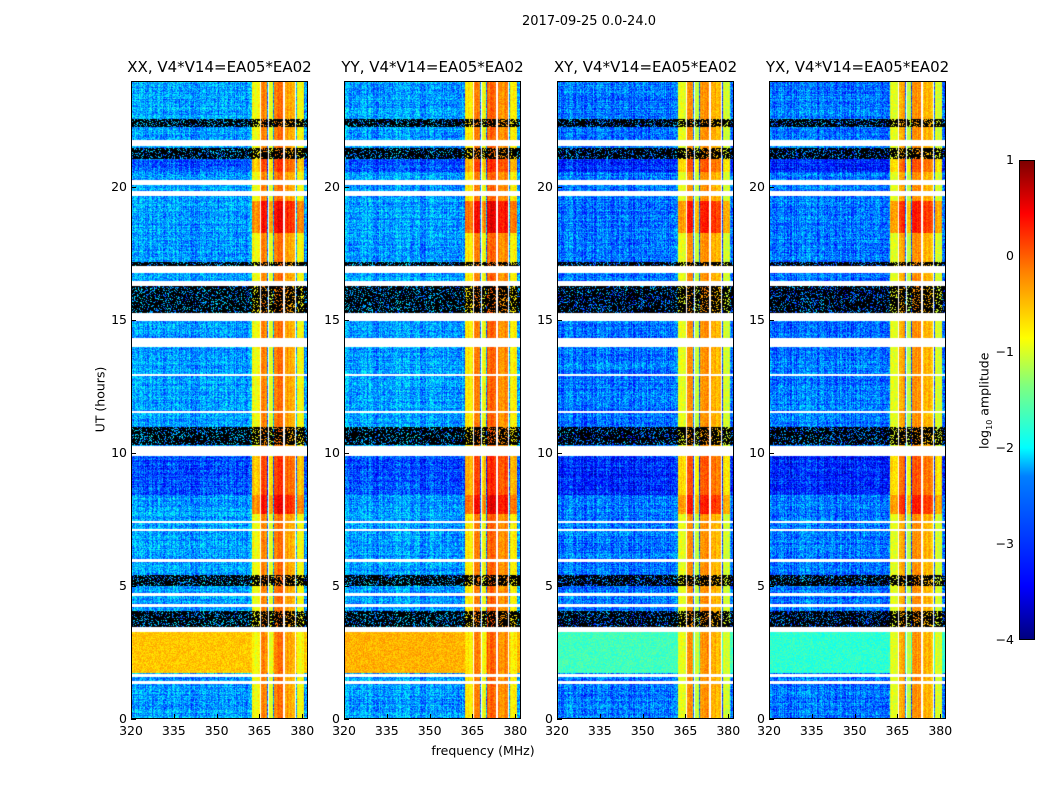  Describe the element at coordinates (1027, 400) in the screenshot. I see `colorbar` at that location.